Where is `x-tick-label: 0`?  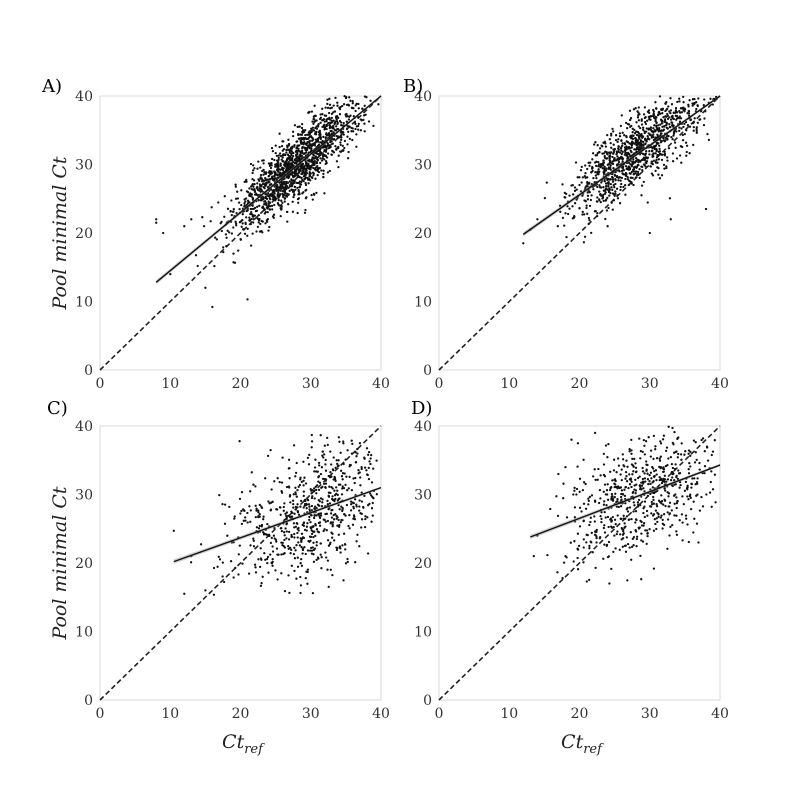 x-tick-label: 0 is located at coordinates (439, 384).